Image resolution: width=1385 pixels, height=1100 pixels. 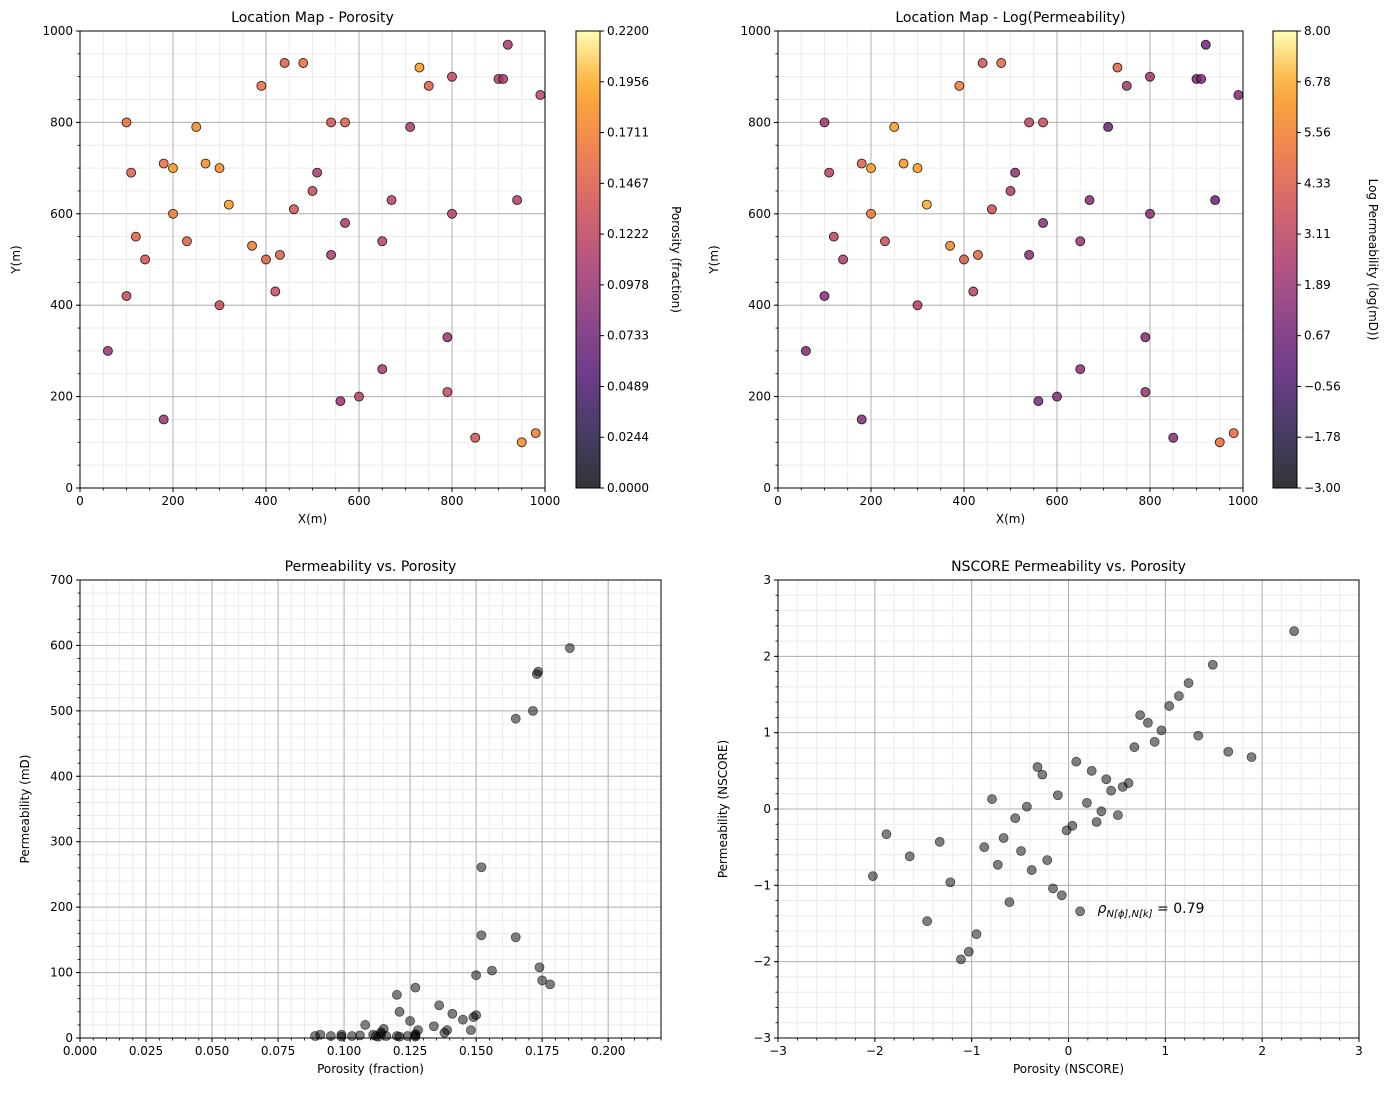 What do you see at coordinates (173, 501) in the screenshot?
I see `x-tick-label: 200` at bounding box center [173, 501].